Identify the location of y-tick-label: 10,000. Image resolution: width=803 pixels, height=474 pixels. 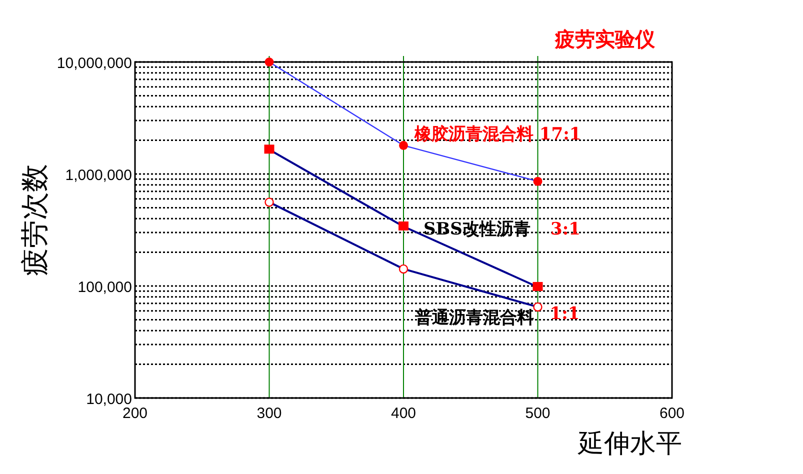
(109, 399).